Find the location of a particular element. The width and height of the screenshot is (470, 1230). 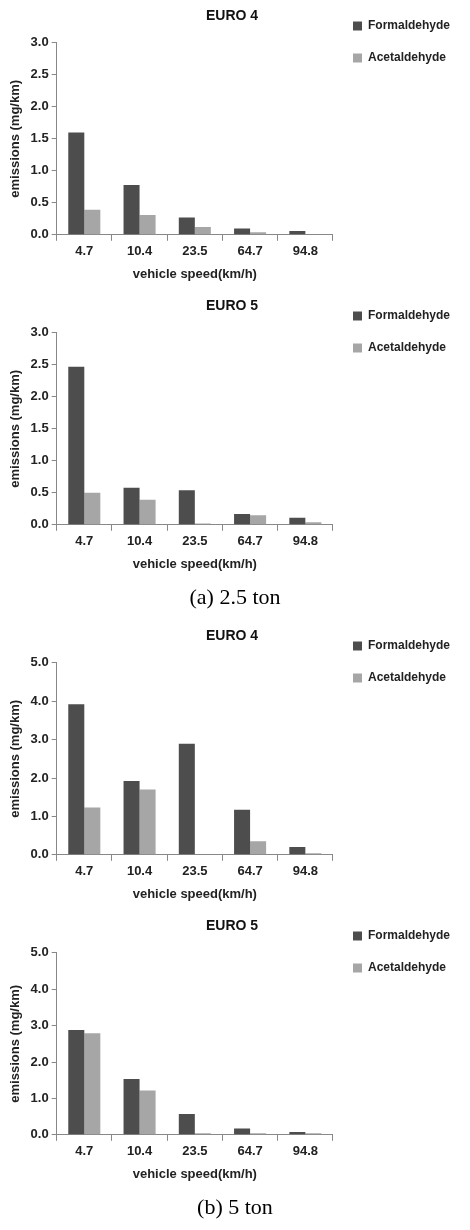

text: (a) 2.5 ton is located at coordinates (235, 597).